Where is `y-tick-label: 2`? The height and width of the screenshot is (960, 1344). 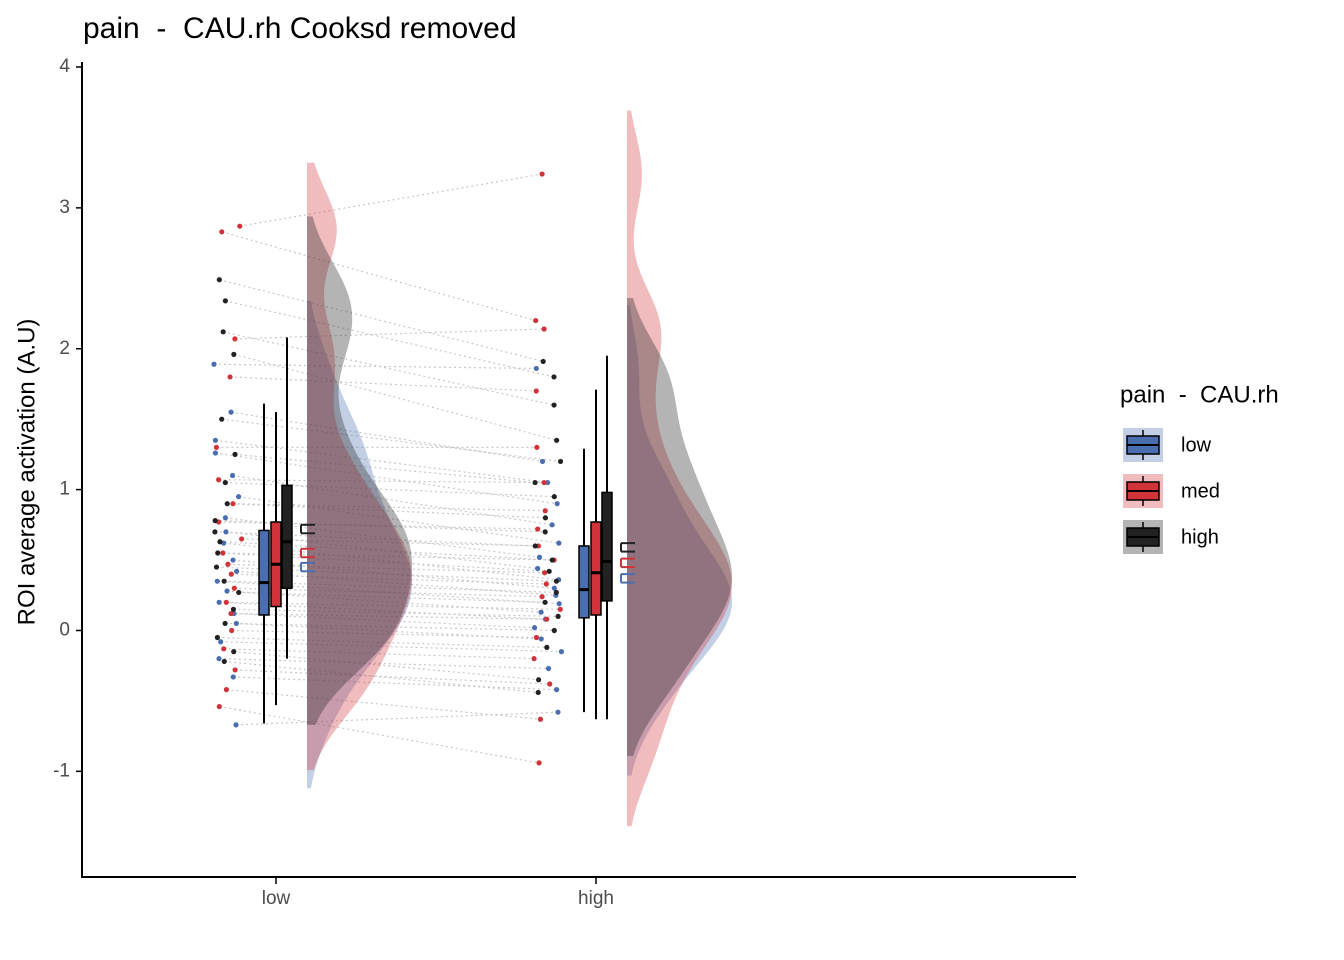
y-tick-label: 2 is located at coordinates (64, 348).